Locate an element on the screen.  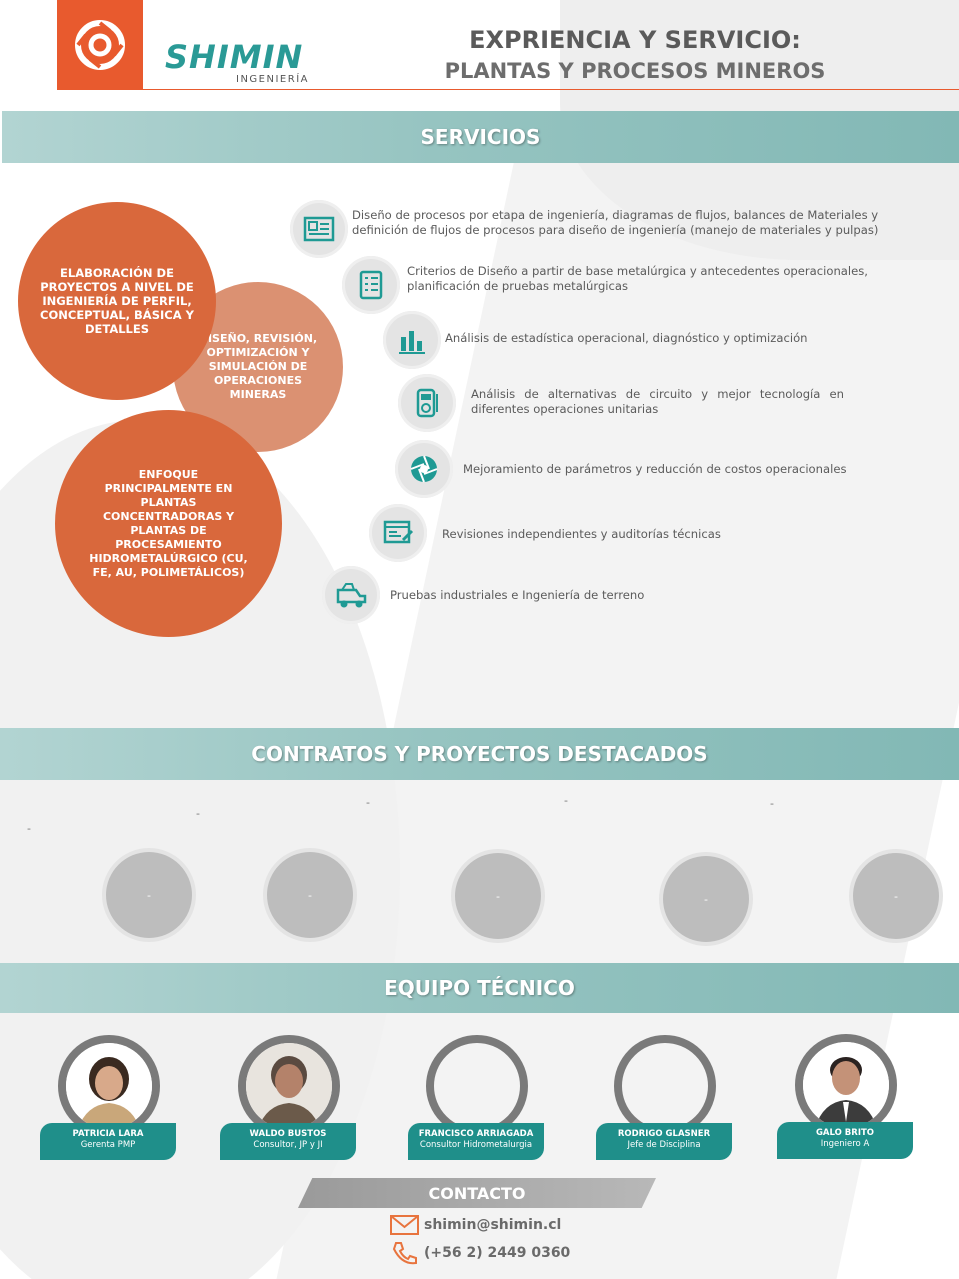
member-tag: RODRIGO GLASNER Jefe de Disciplina is located at coordinates (664, 1141).